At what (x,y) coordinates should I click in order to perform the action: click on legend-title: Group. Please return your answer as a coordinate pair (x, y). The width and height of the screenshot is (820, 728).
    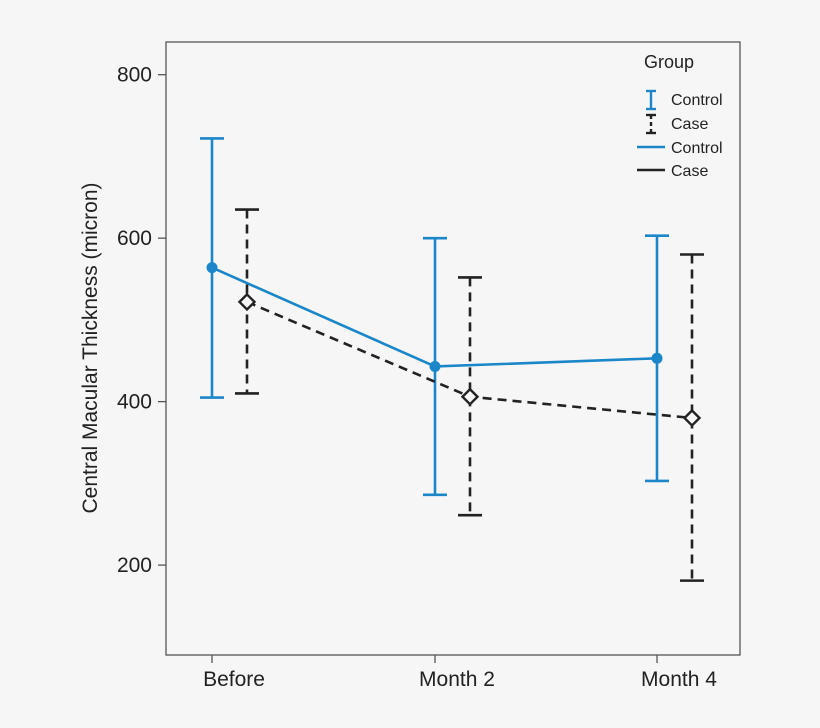
    Looking at the image, I should click on (669, 62).